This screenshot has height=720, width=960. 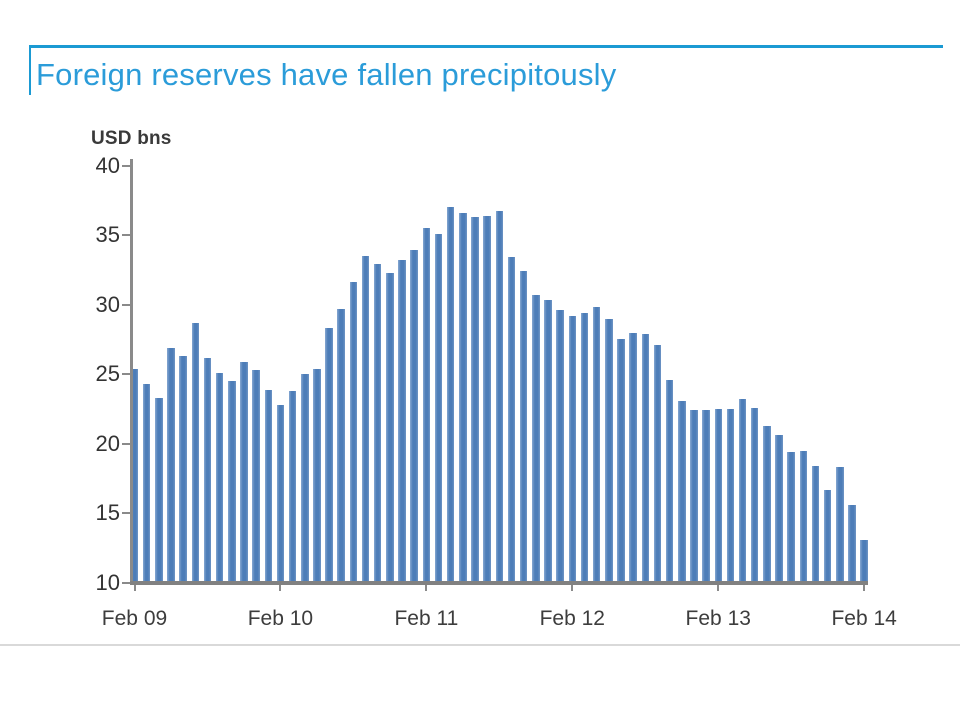 I want to click on x-axis-tick-label: Feb 10, so click(x=280, y=618).